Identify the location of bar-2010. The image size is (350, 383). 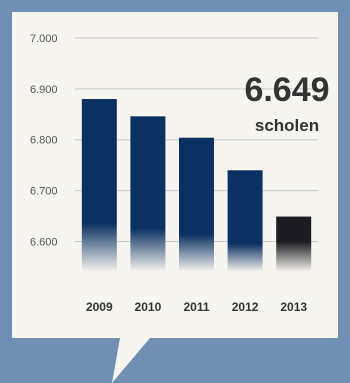
(148, 194).